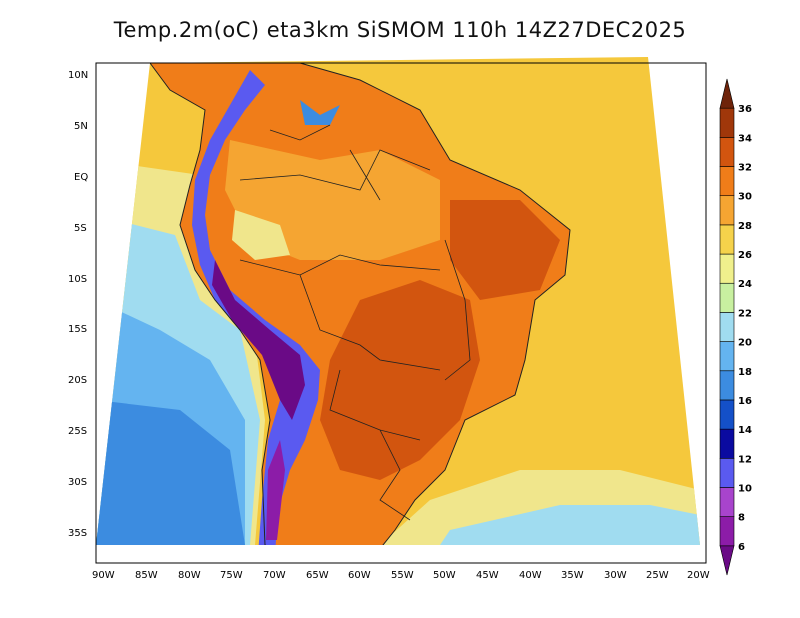 The height and width of the screenshot is (618, 800). Describe the element at coordinates (320, 112) in the screenshot. I see `venezuela-highlands` at that location.